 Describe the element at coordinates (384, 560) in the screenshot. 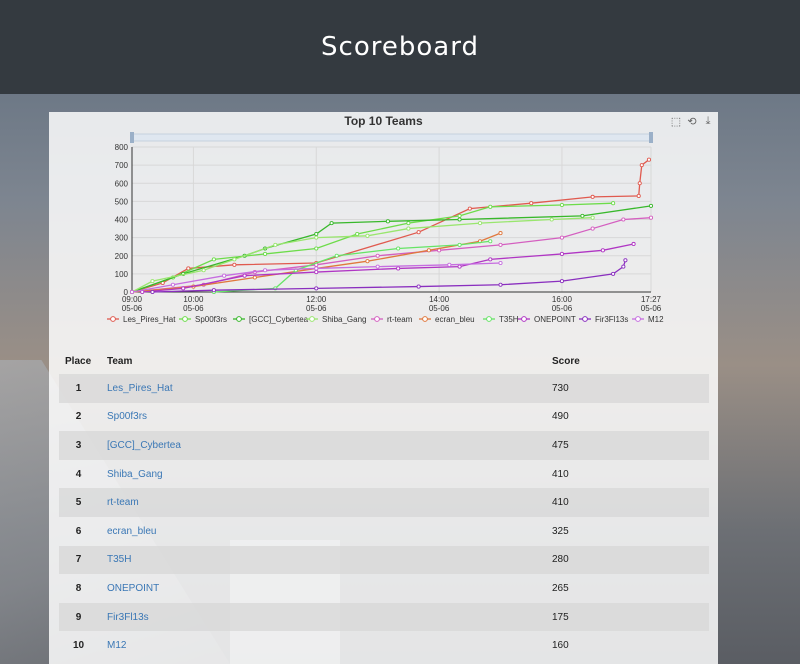

I see `table-row: 7 T35H 280` at that location.